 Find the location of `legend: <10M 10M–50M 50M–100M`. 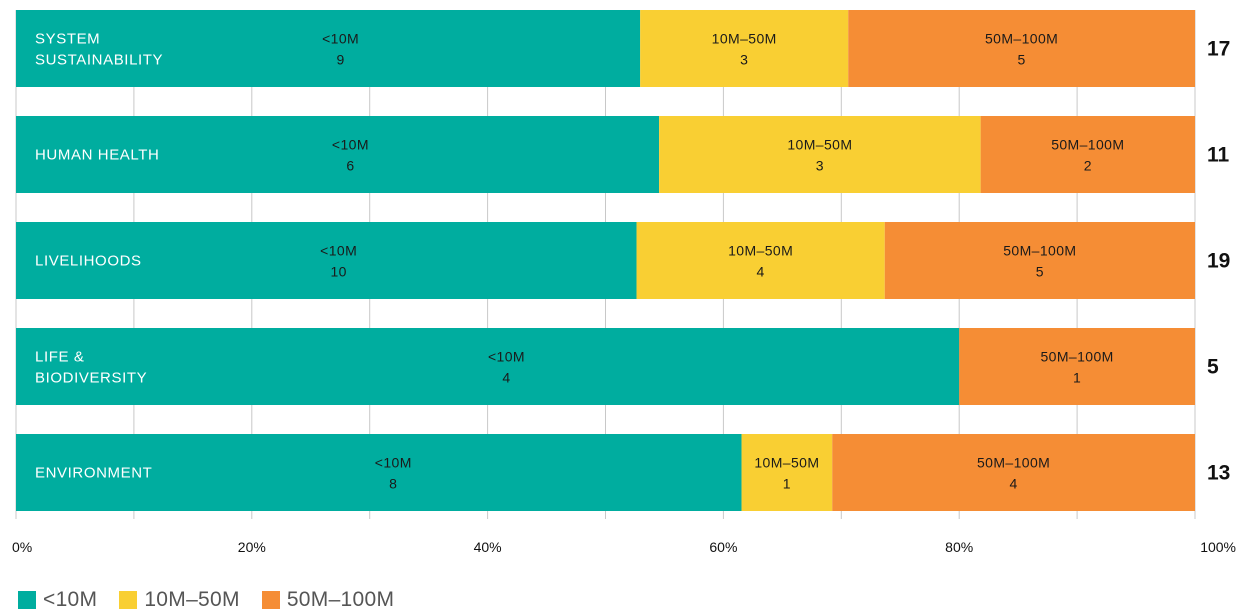

legend: <10M 10M–50M 50M–100M is located at coordinates (206, 600).